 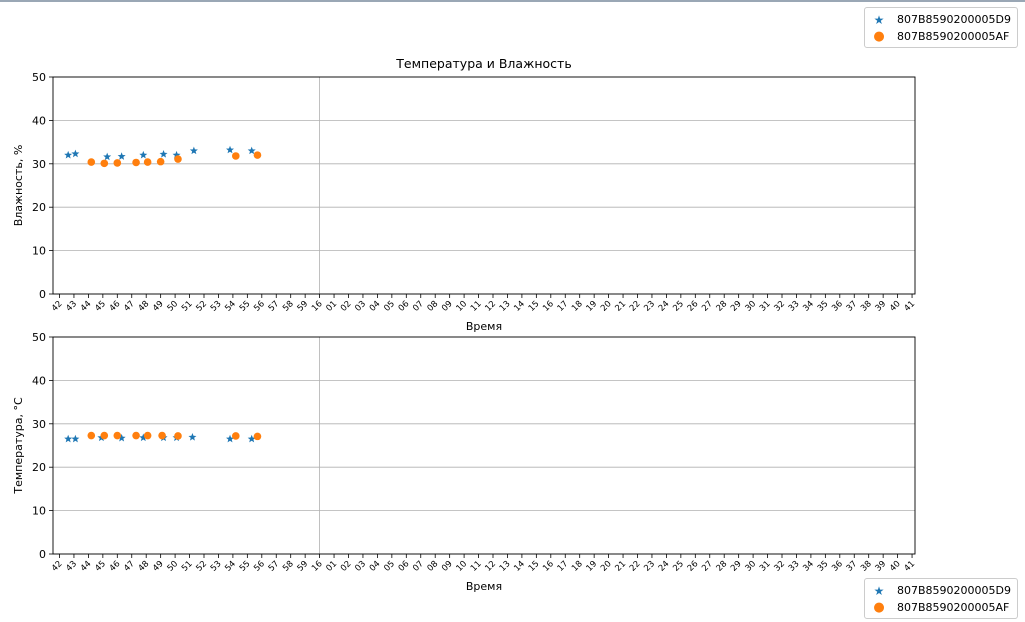 What do you see at coordinates (274, 306) in the screenshot?
I see `x-tick-label: 57` at bounding box center [274, 306].